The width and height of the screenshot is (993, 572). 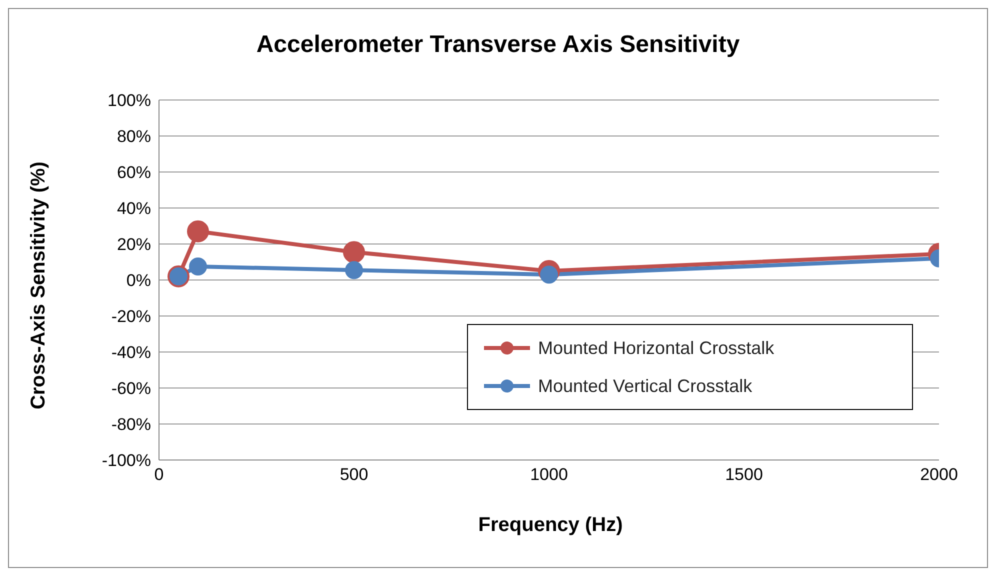 I want to click on x-axis-title: Frequency (Hz), so click(x=550, y=525).